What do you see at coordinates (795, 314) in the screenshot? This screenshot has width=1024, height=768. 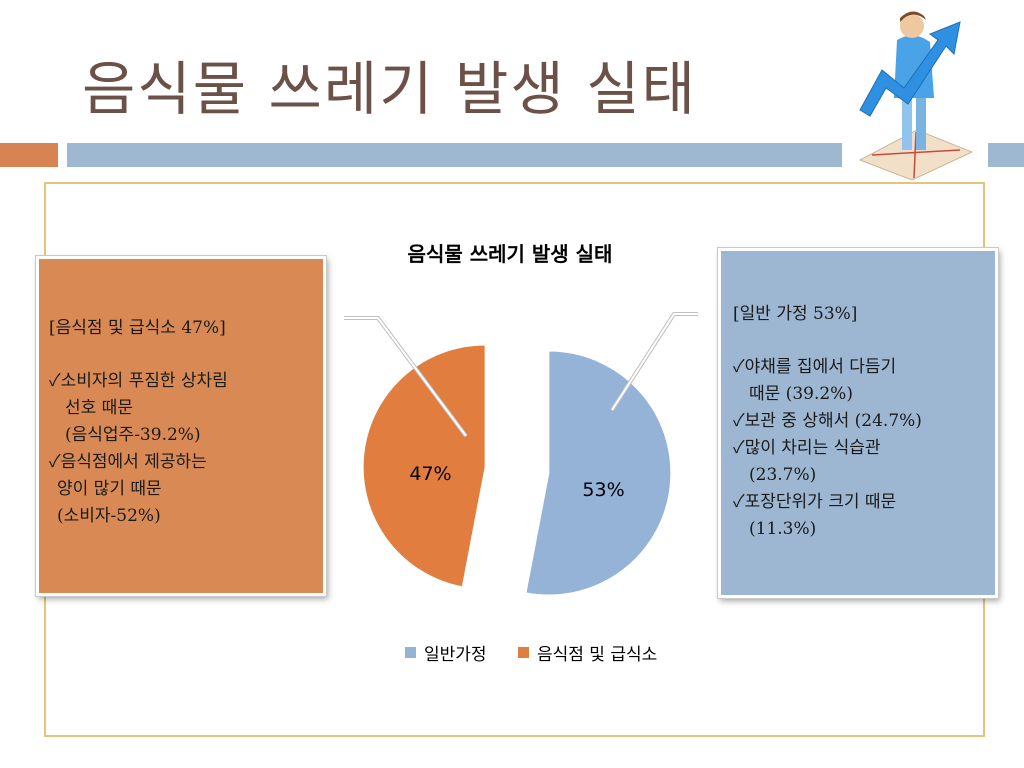 I see `household-callout-heading: [일반 가정 53%]` at bounding box center [795, 314].